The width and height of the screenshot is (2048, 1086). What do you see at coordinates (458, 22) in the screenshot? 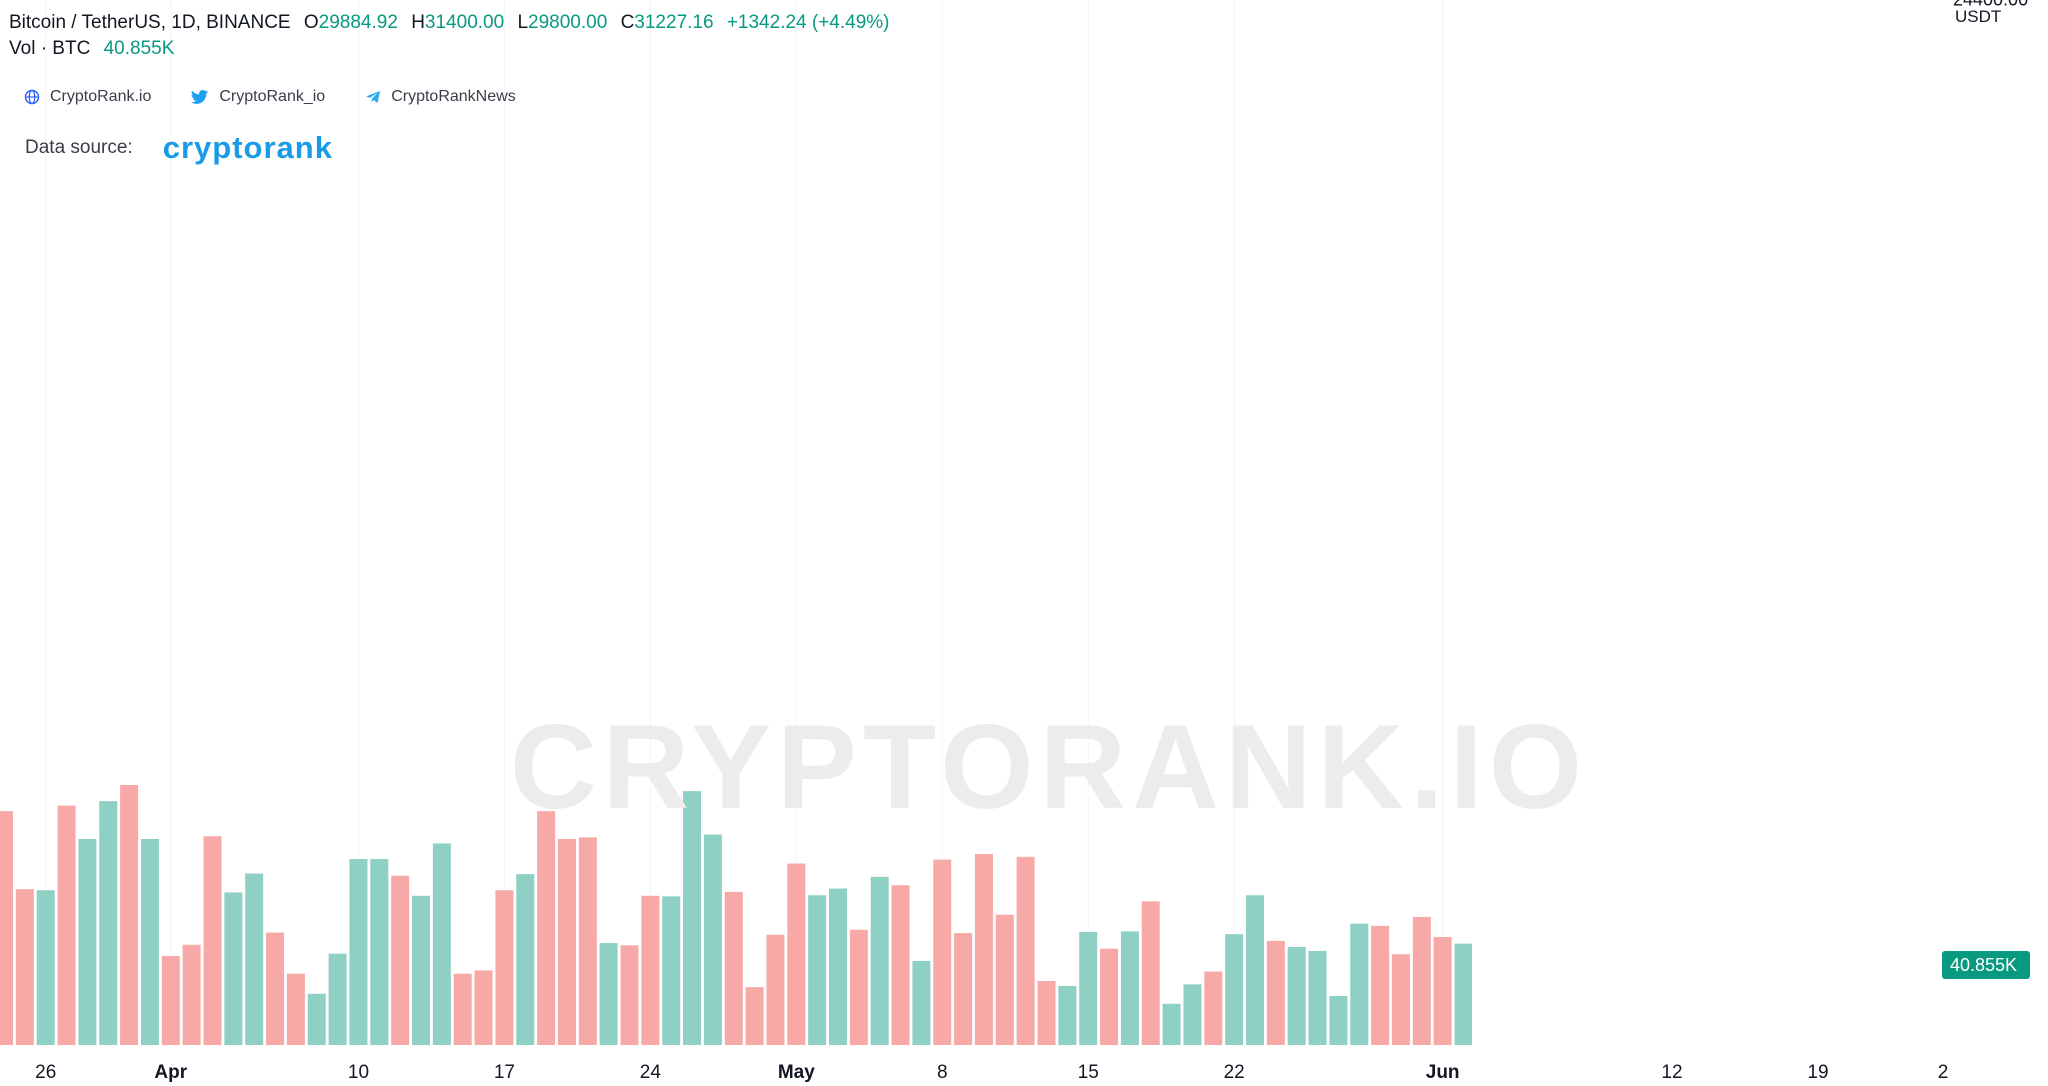
I see `high-value: H31400.00` at bounding box center [458, 22].